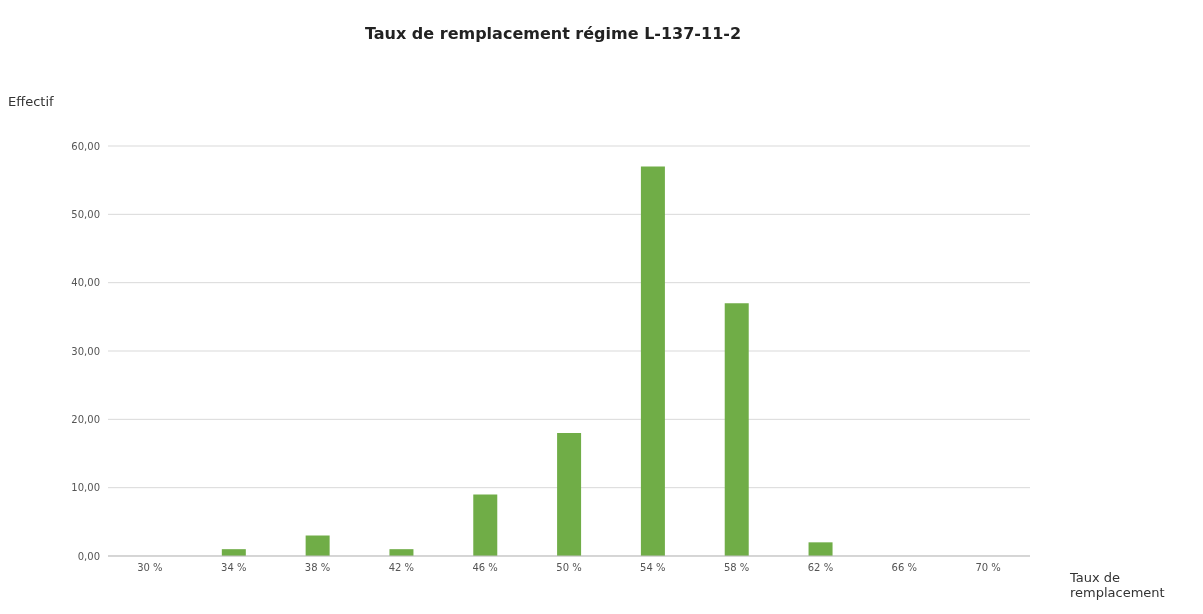  I want to click on x-tick-label: 34 %, so click(234, 568).